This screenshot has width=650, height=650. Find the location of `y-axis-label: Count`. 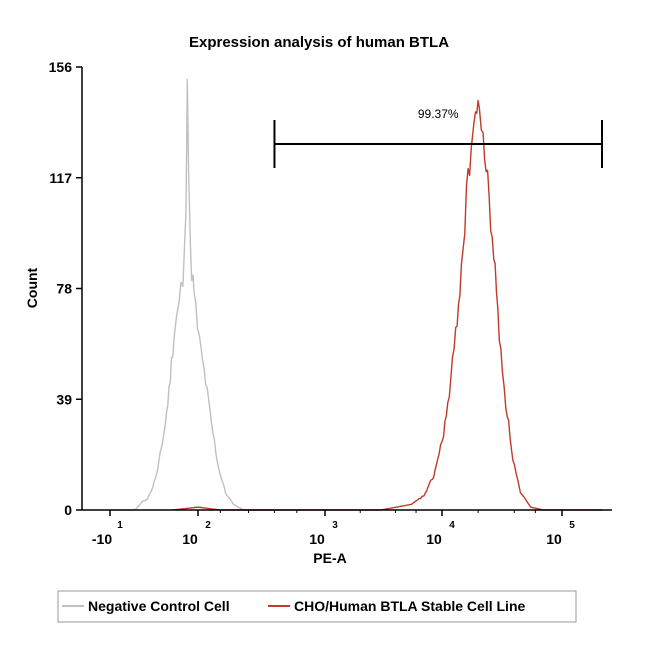

y-axis-label: Count is located at coordinates (32, 287).